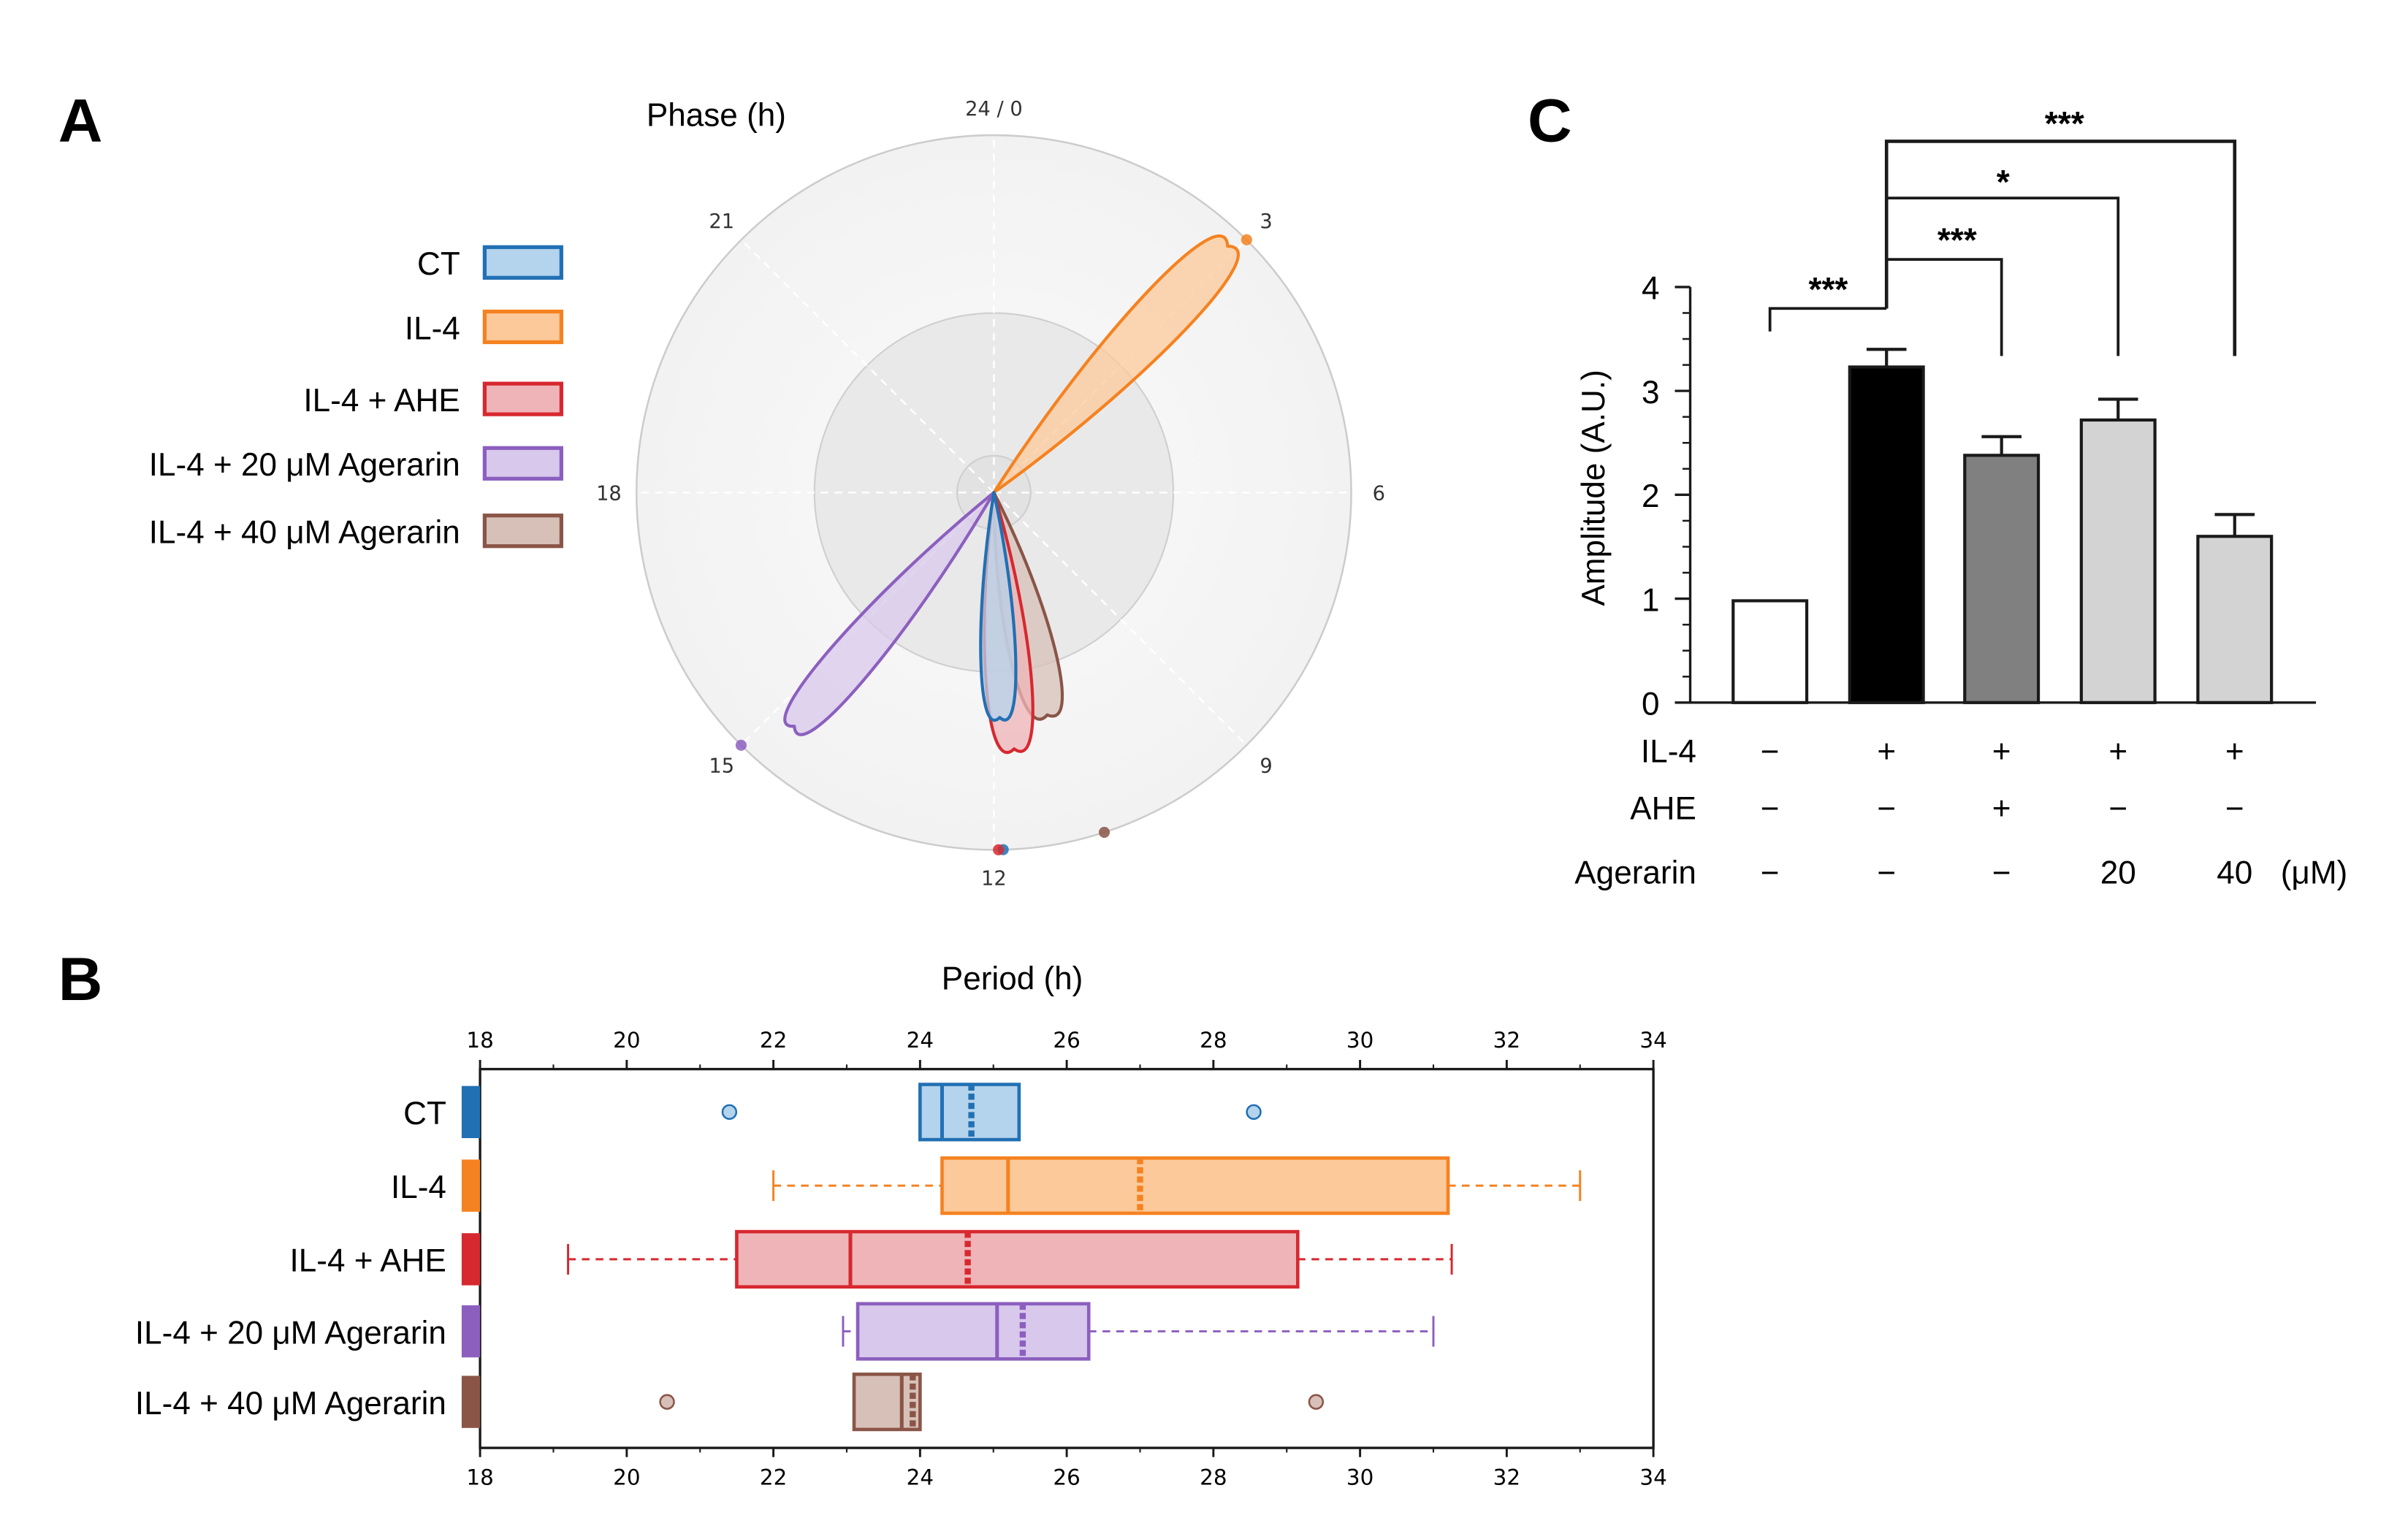  Describe the element at coordinates (523, 464) in the screenshot. I see `legend-swatch-il-4-20-m-agerarin` at that location.